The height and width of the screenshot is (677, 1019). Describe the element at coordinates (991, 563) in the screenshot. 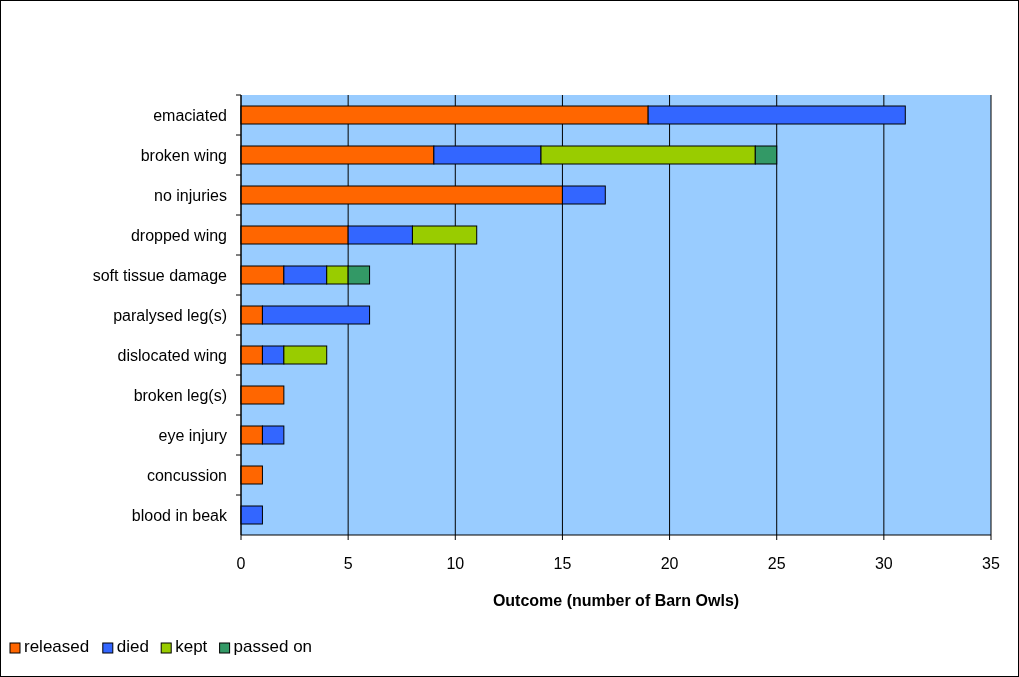

I see `x-tick-label: 35` at that location.